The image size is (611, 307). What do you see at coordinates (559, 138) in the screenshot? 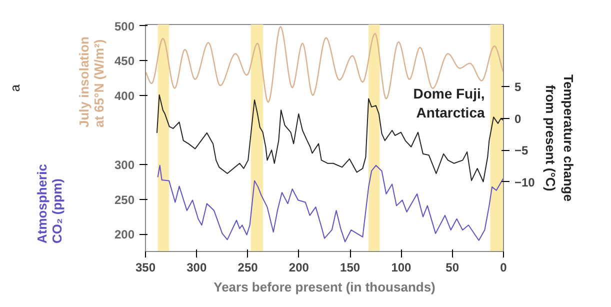
I see `y2-axis-title: Temperature change from present (°C)` at bounding box center [559, 138].